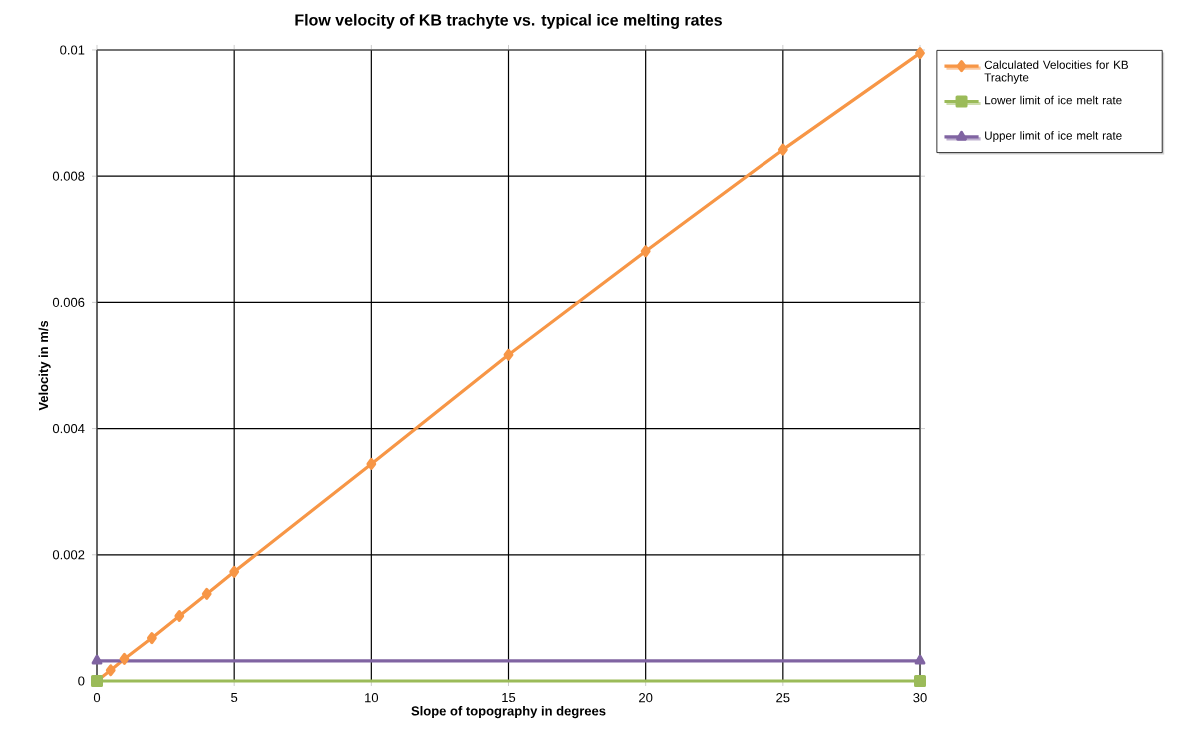 This screenshot has width=1188, height=742. I want to click on chart-title: Flow velocity of KB trachyte vs. typical ice melting rates, so click(508, 21).